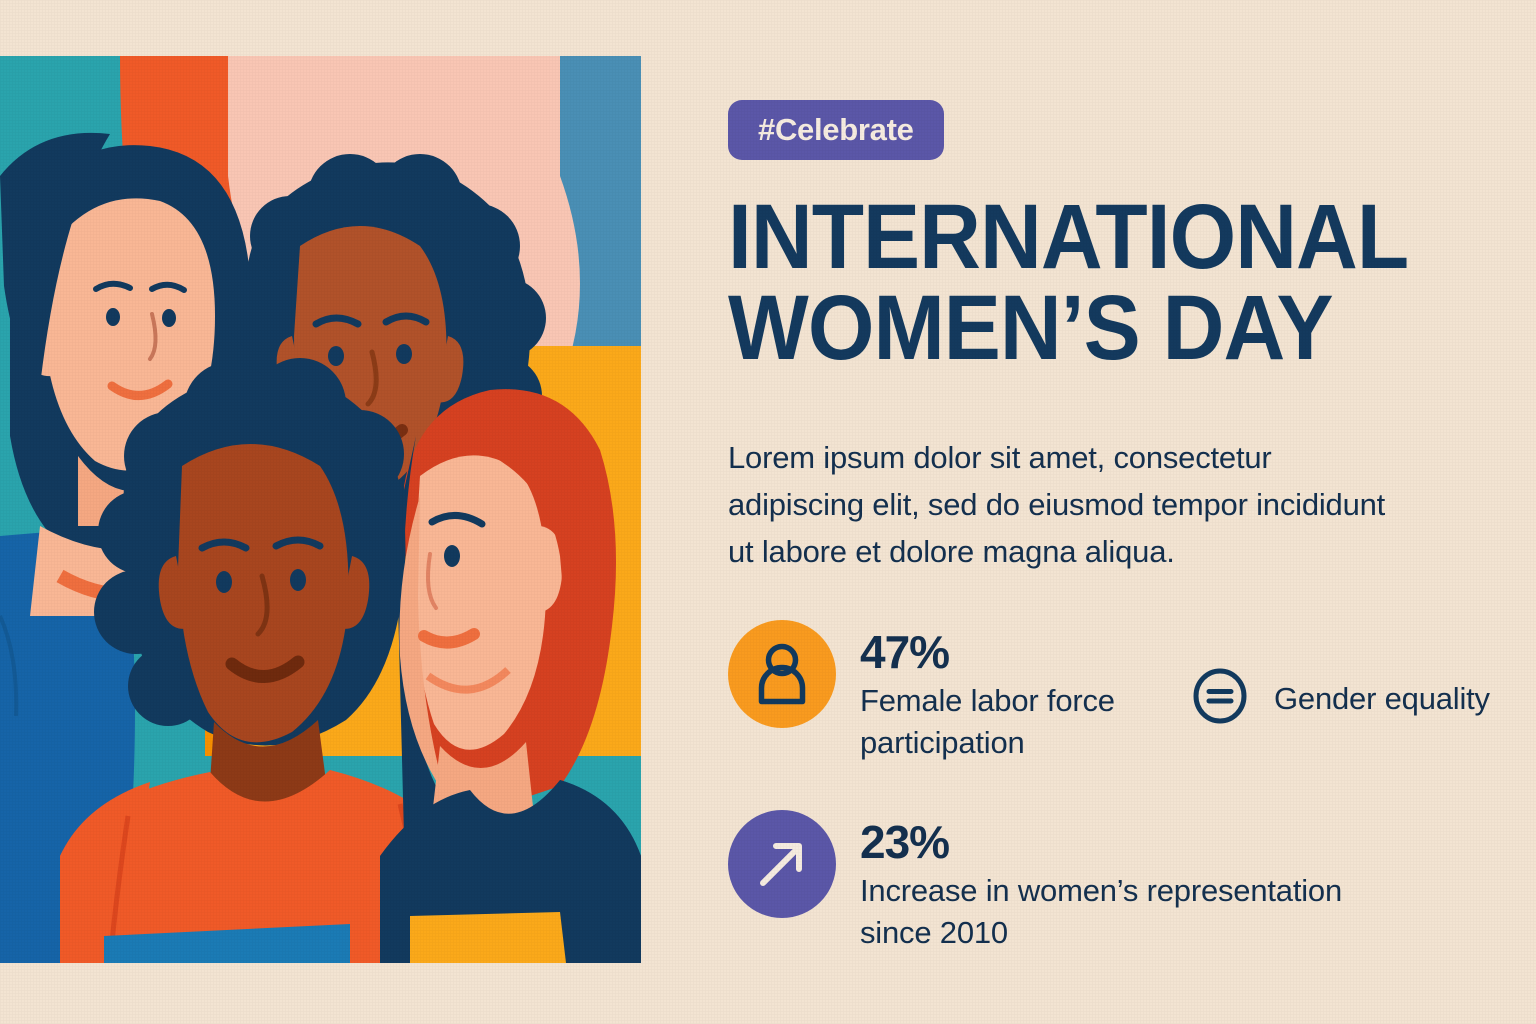  Describe the element at coordinates (1068, 237) in the screenshot. I see `title-line-1: INTERNATIONAL` at that location.